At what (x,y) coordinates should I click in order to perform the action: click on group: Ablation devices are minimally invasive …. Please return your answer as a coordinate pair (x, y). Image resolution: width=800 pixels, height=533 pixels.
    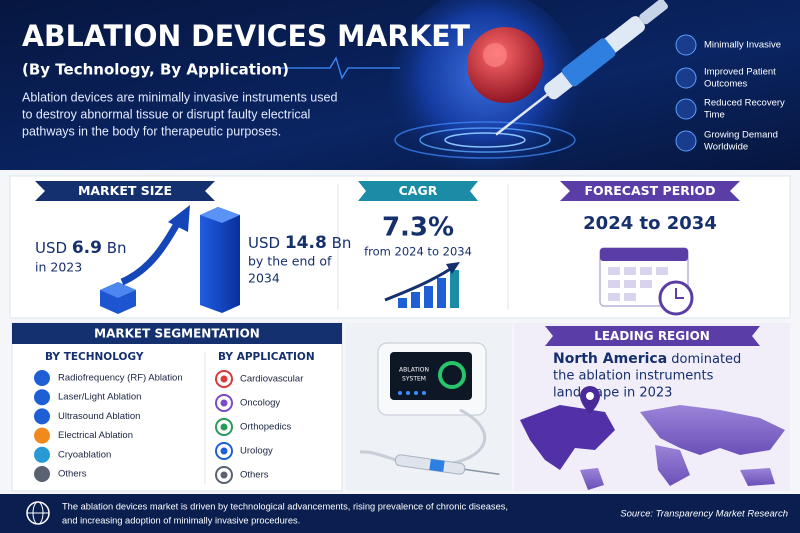
    Looking at the image, I should click on (179, 114).